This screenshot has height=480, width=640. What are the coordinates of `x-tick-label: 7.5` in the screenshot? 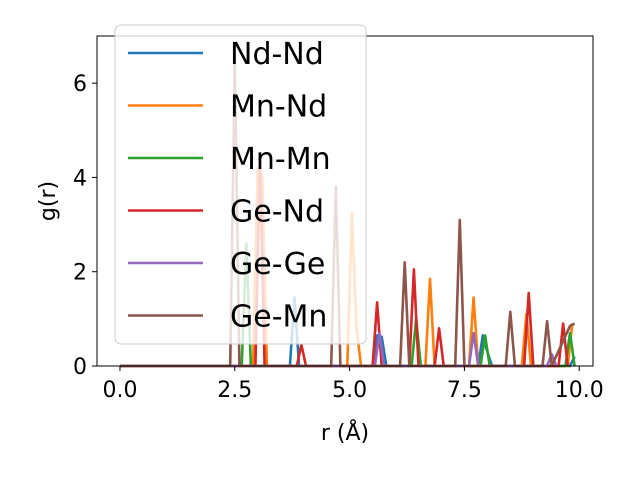 It's located at (464, 390).